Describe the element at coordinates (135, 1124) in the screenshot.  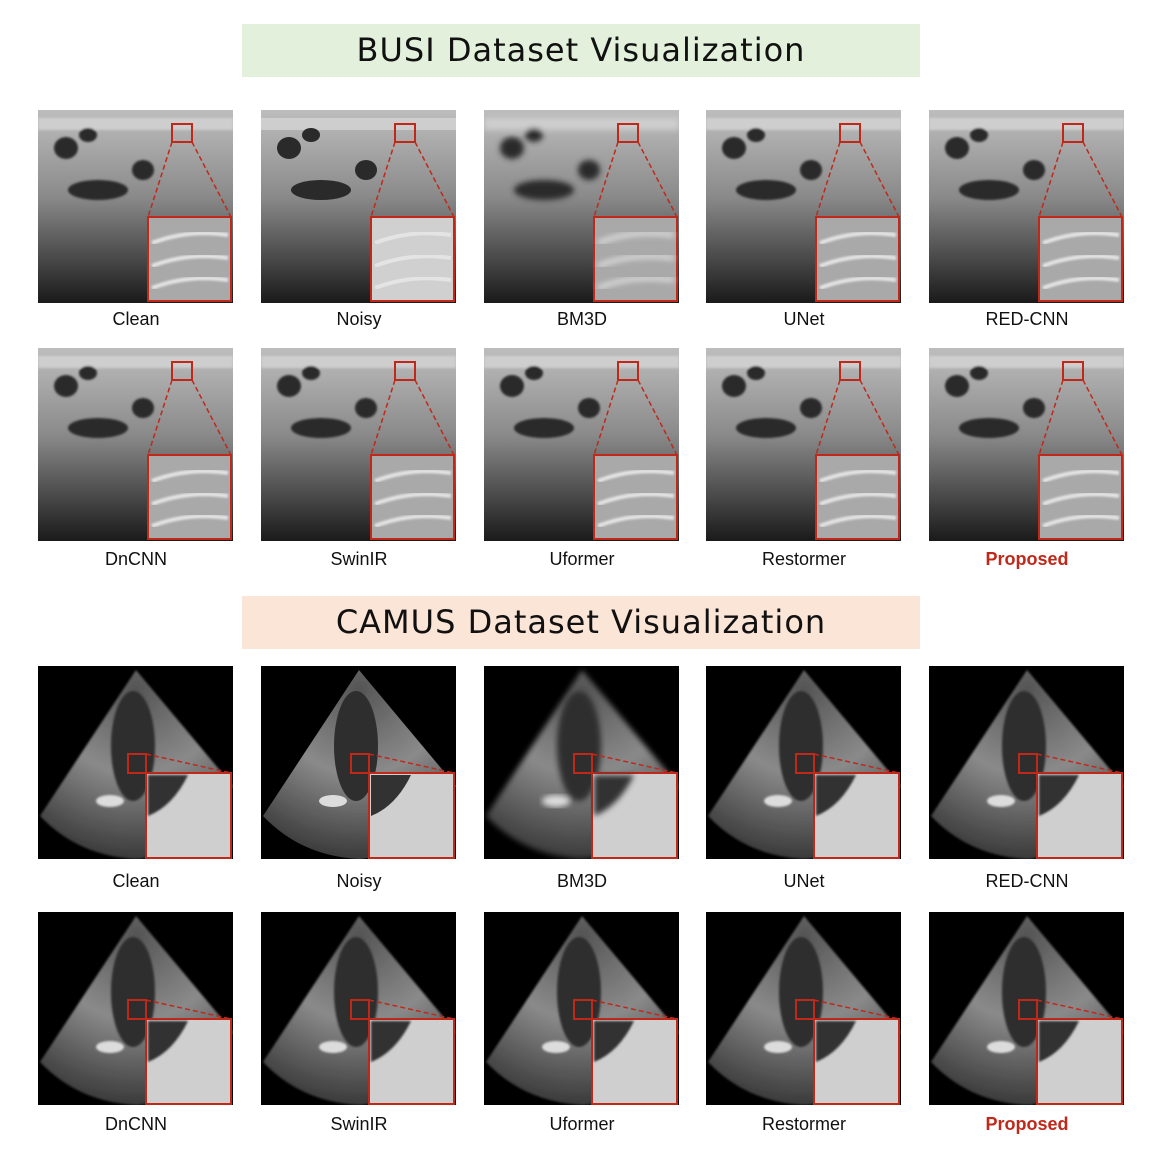
I see `panel-label: DnCNN` at that location.